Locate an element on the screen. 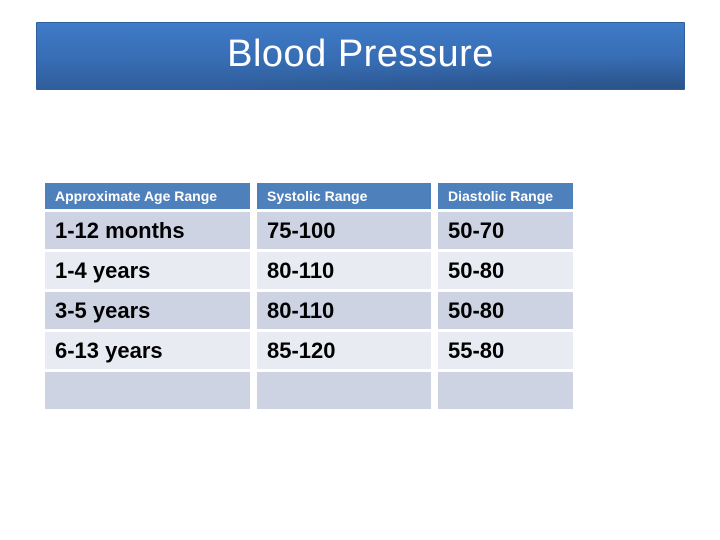  table-row: 3-5 years 80-110 50-80 is located at coordinates (309, 312).